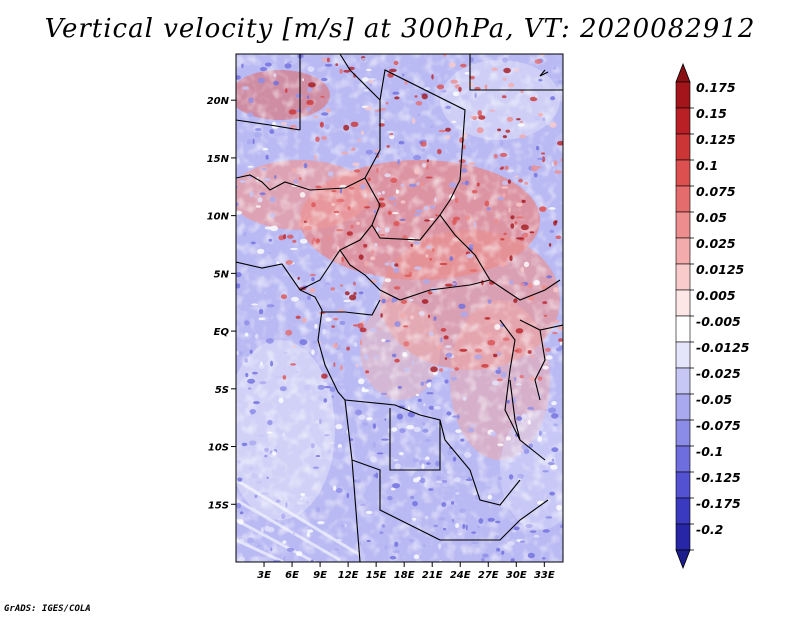 This screenshot has width=800, height=618. What do you see at coordinates (432, 575) in the screenshot?
I see `lon-tick-label: 21E` at bounding box center [432, 575].